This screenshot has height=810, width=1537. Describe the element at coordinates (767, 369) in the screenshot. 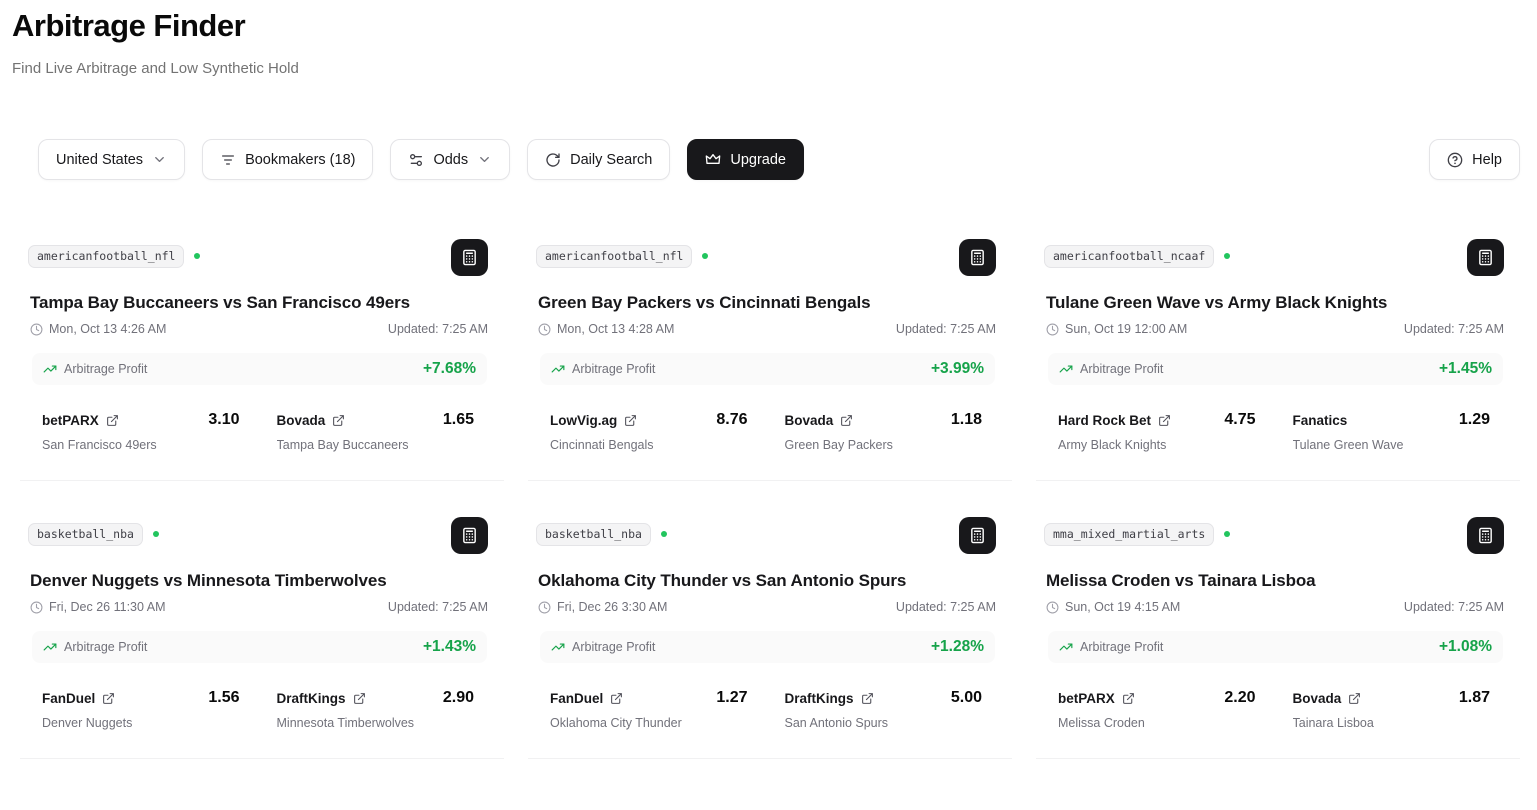

I see `arbitrage-profit-row: Arbitrage Profit +3.99%` at that location.